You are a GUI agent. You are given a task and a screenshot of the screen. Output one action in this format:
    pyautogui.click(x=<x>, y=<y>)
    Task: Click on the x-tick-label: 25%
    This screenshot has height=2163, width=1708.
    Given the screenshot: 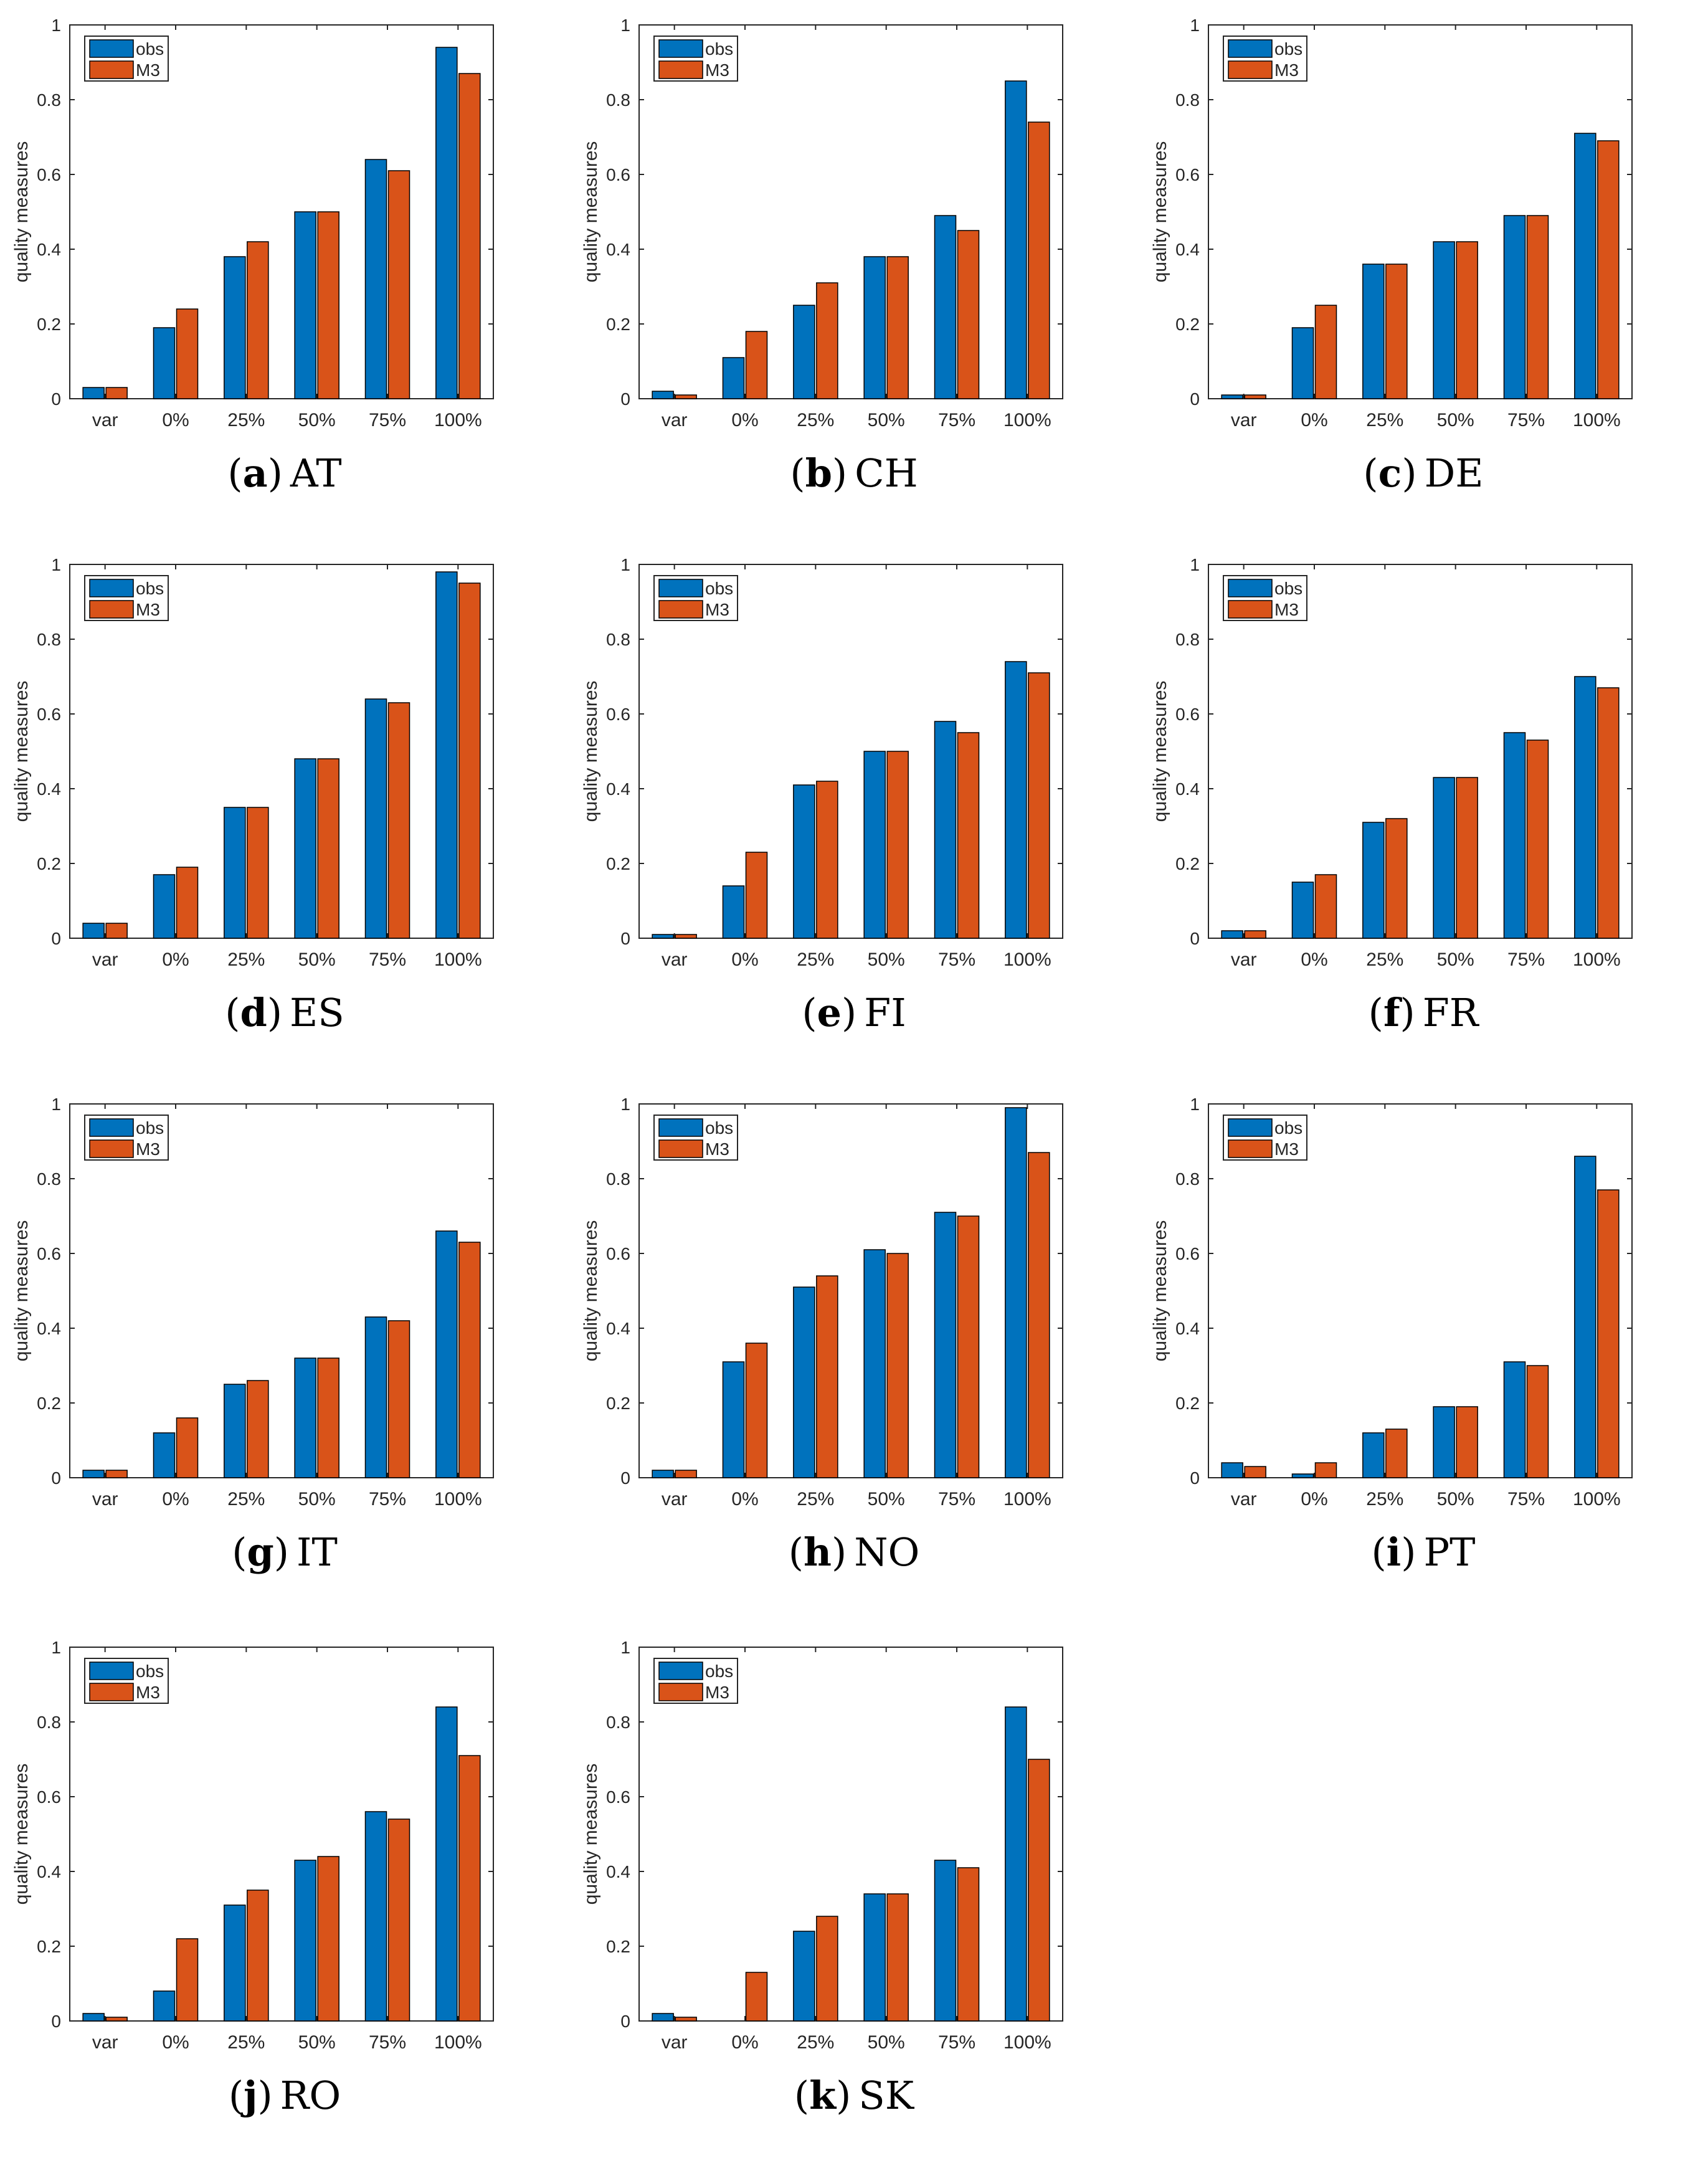 What is the action you would take?
    pyautogui.click(x=246, y=2042)
    